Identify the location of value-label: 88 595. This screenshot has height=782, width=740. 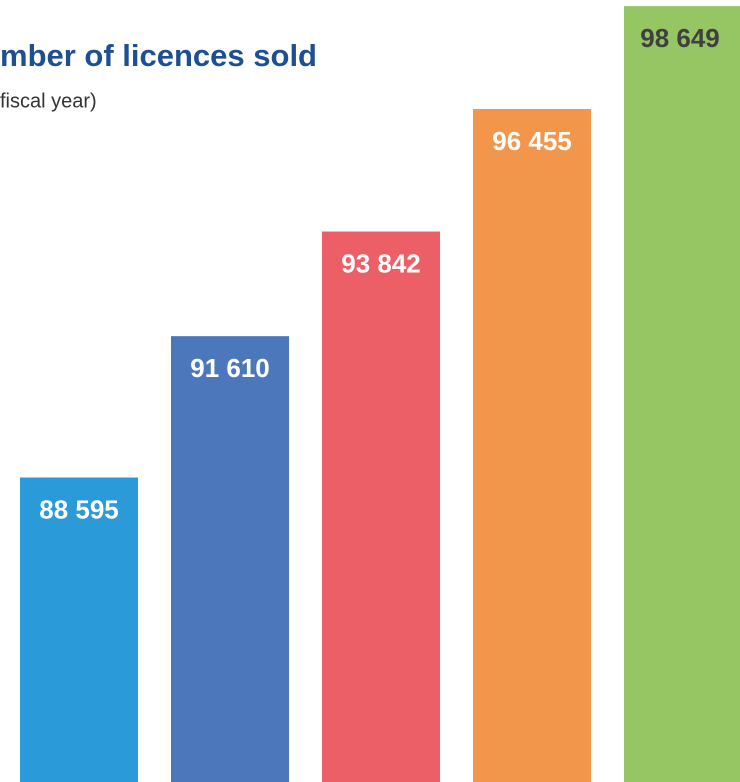
(79, 509).